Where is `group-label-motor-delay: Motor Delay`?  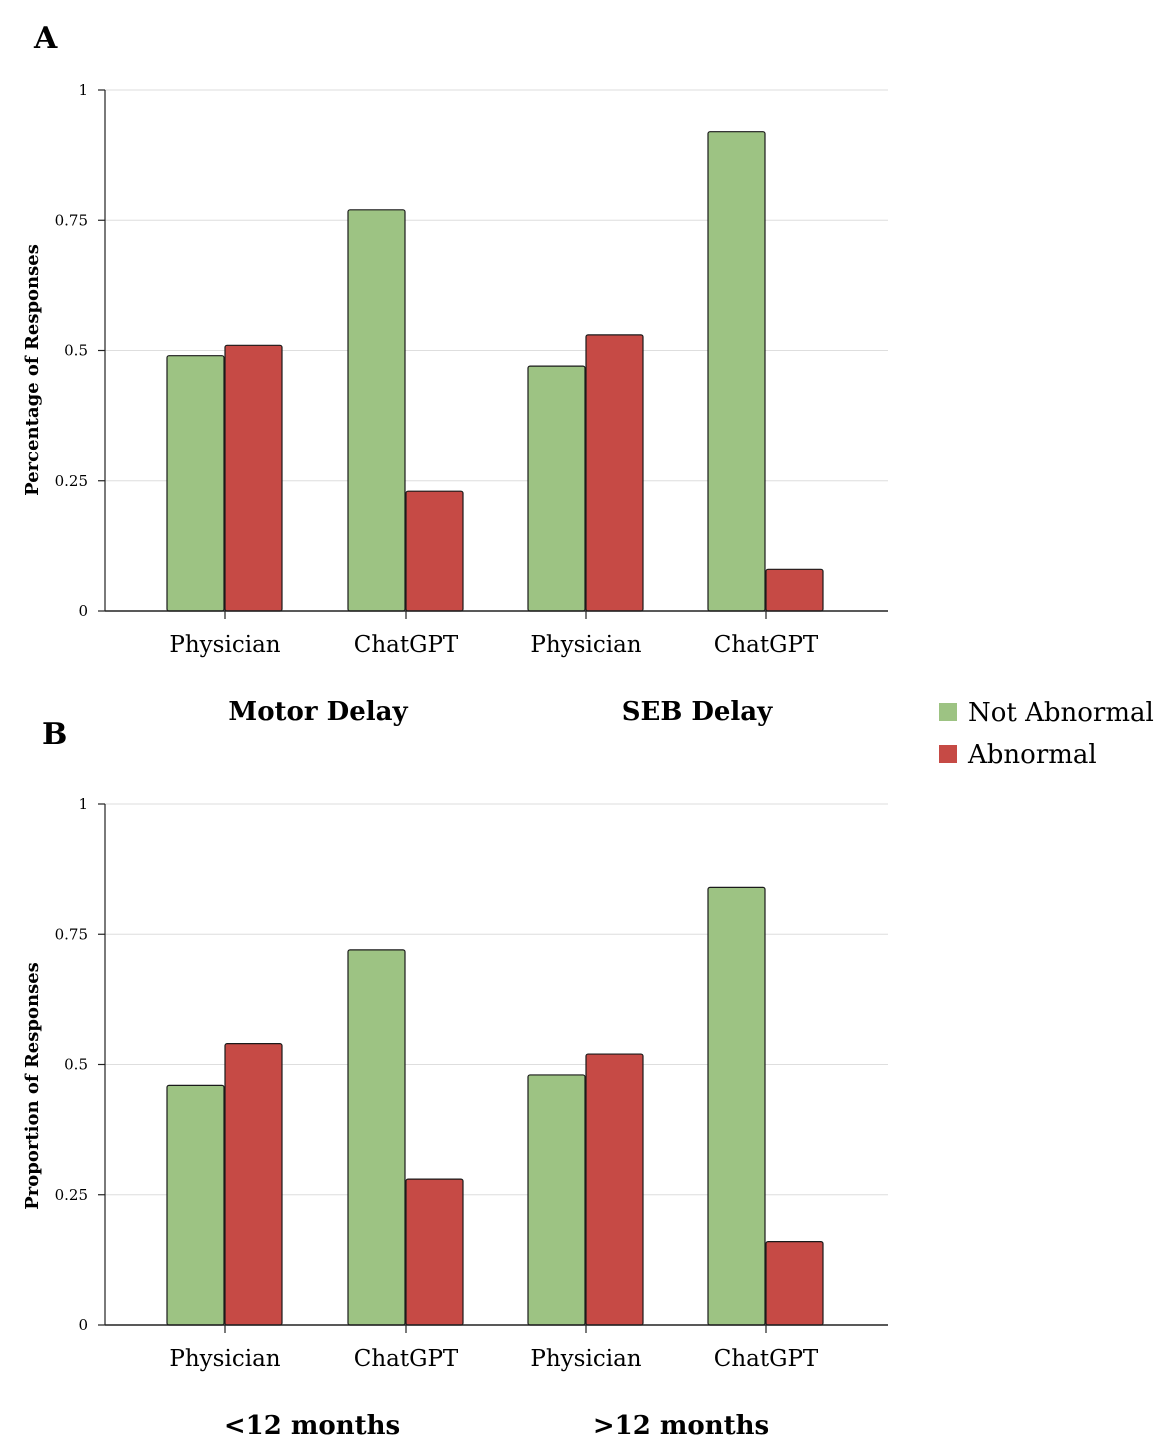 group-label-motor-delay: Motor Delay is located at coordinates (318, 712).